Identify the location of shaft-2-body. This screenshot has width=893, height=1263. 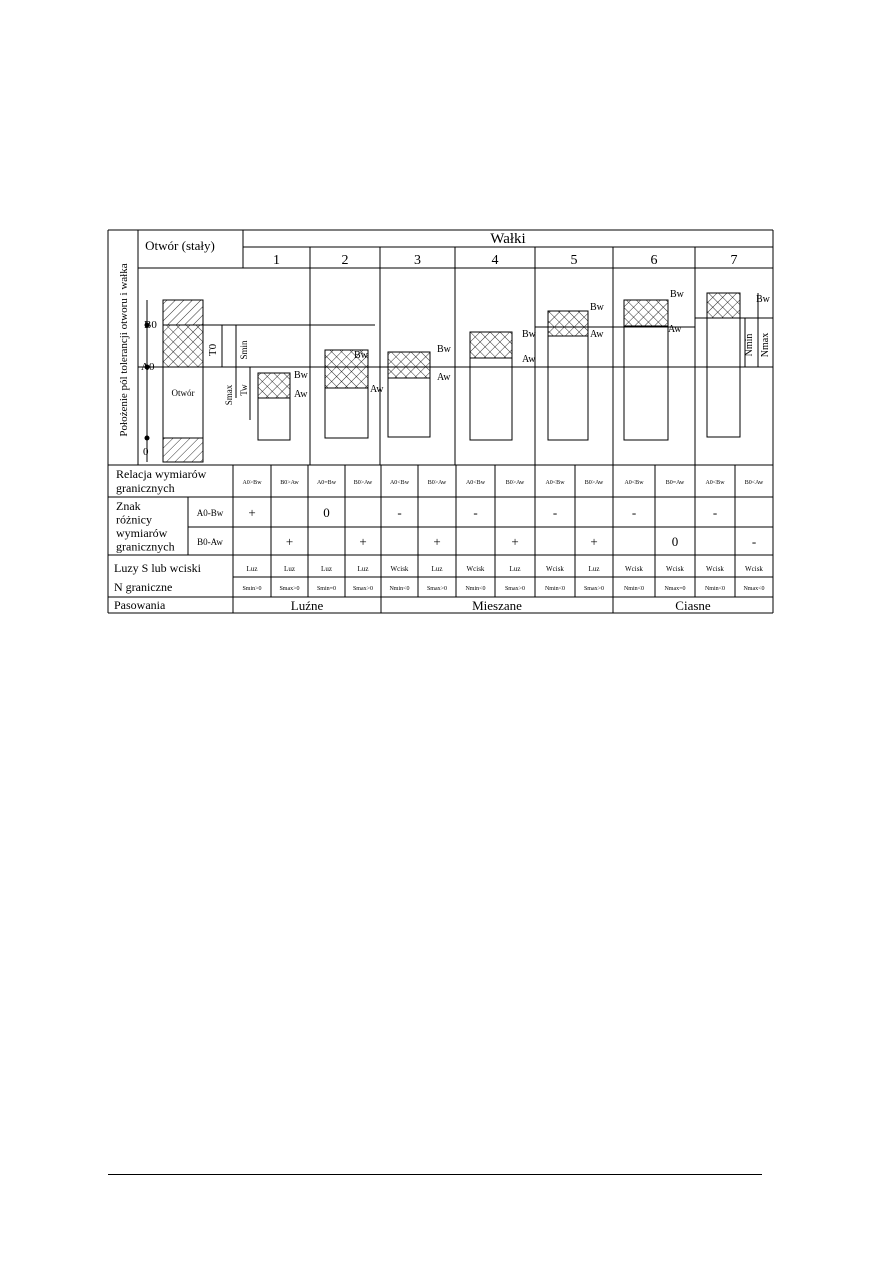
(346, 413).